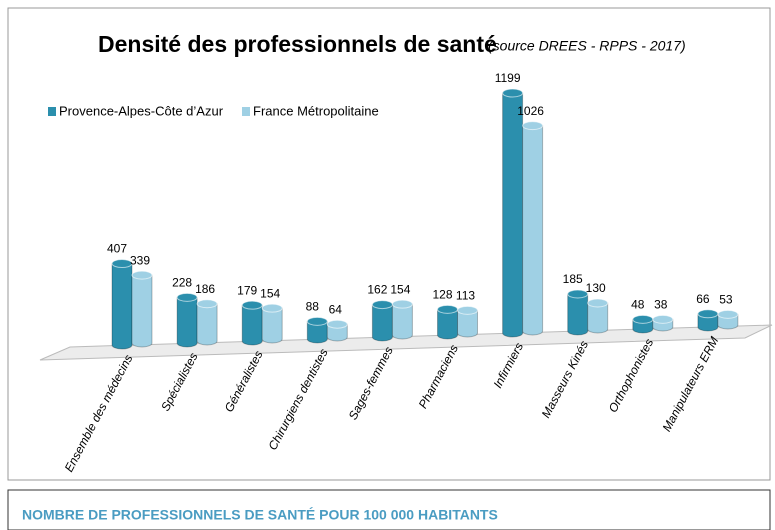 The image size is (775, 530). I want to click on chart-subtitle: (source DREES - RPPS - 2017), so click(587, 46).